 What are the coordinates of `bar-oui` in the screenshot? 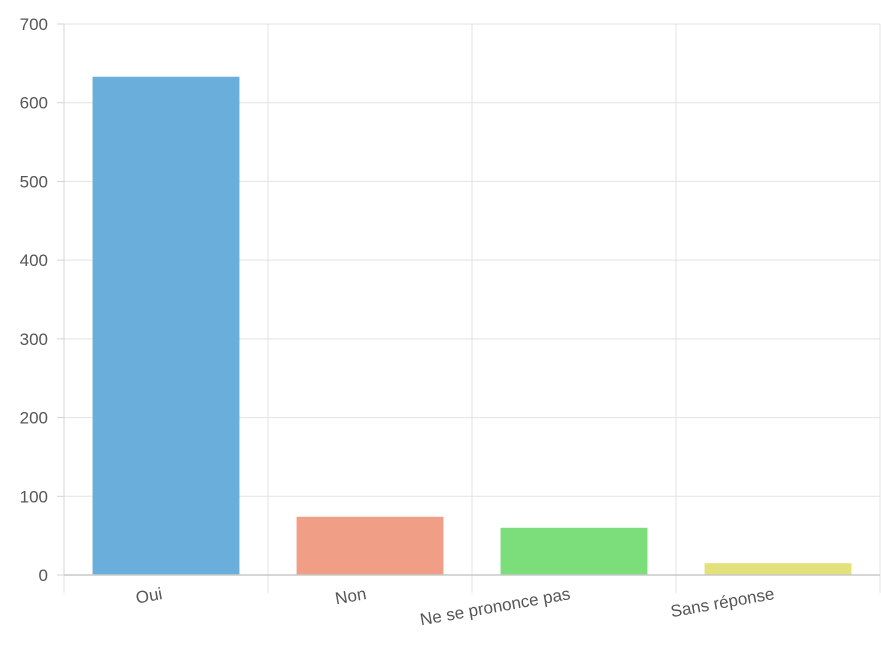 It's located at (166, 325).